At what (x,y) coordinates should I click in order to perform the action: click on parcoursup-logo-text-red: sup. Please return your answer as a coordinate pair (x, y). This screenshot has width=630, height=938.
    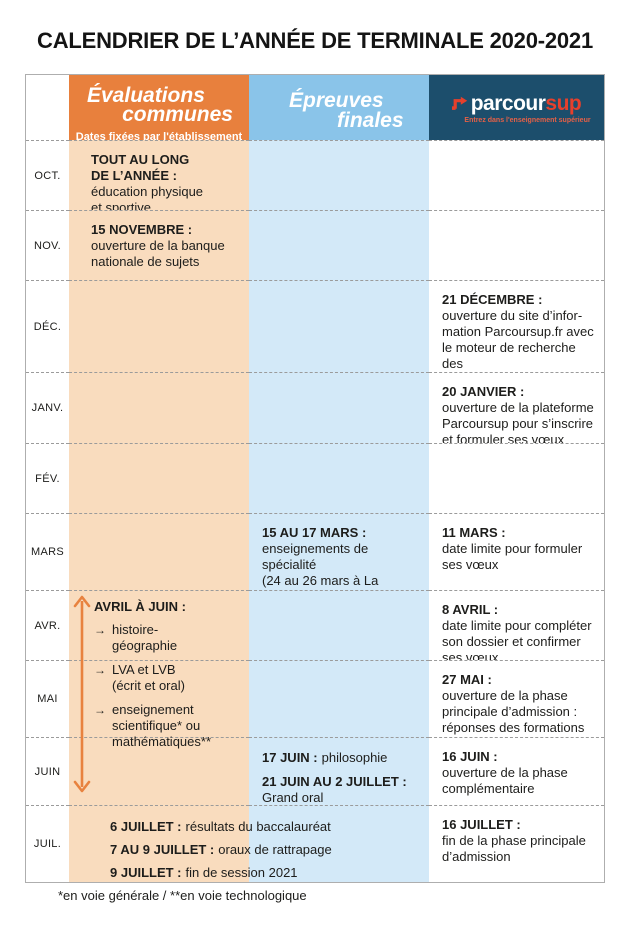
    Looking at the image, I should click on (563, 103).